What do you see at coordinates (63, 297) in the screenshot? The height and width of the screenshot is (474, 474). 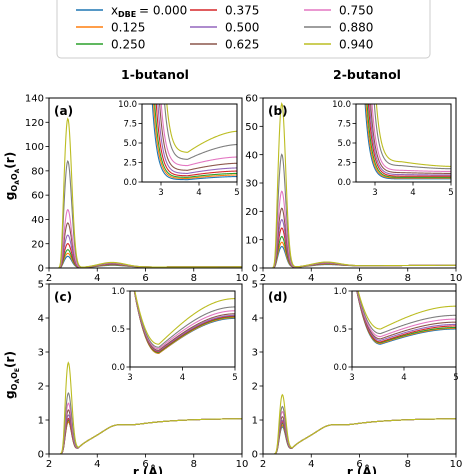 I see `panel-c-panel-label: (c)` at bounding box center [63, 297].